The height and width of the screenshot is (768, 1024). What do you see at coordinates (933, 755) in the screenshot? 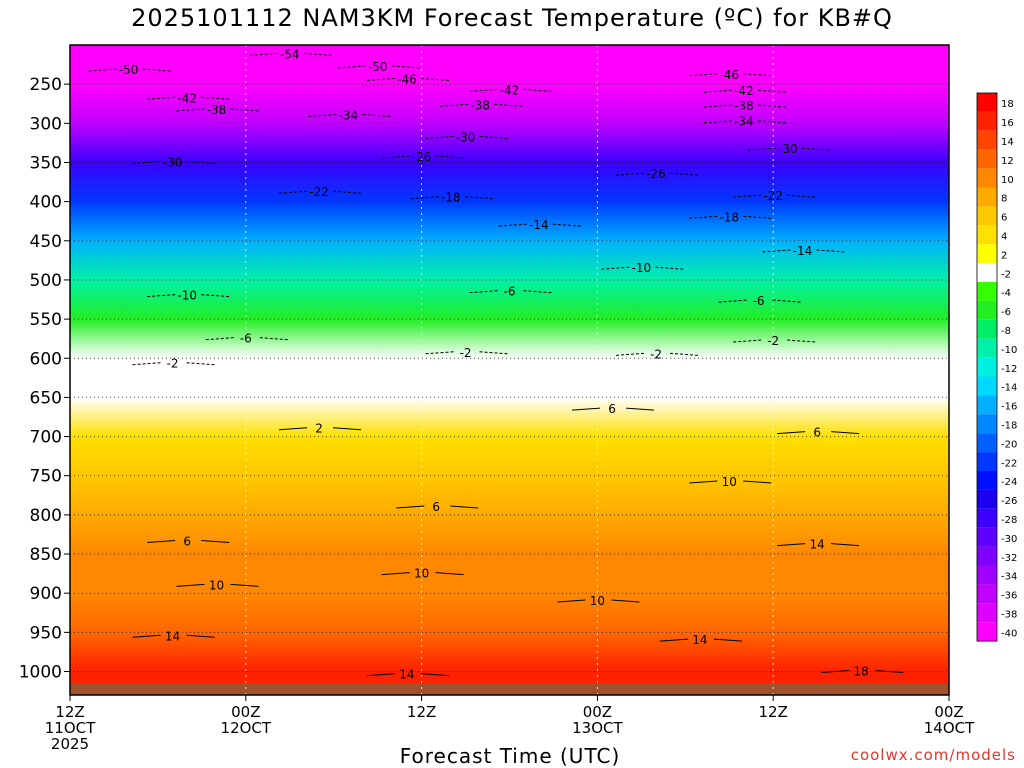
I see `credit-link: coolwx.com/models` at bounding box center [933, 755].